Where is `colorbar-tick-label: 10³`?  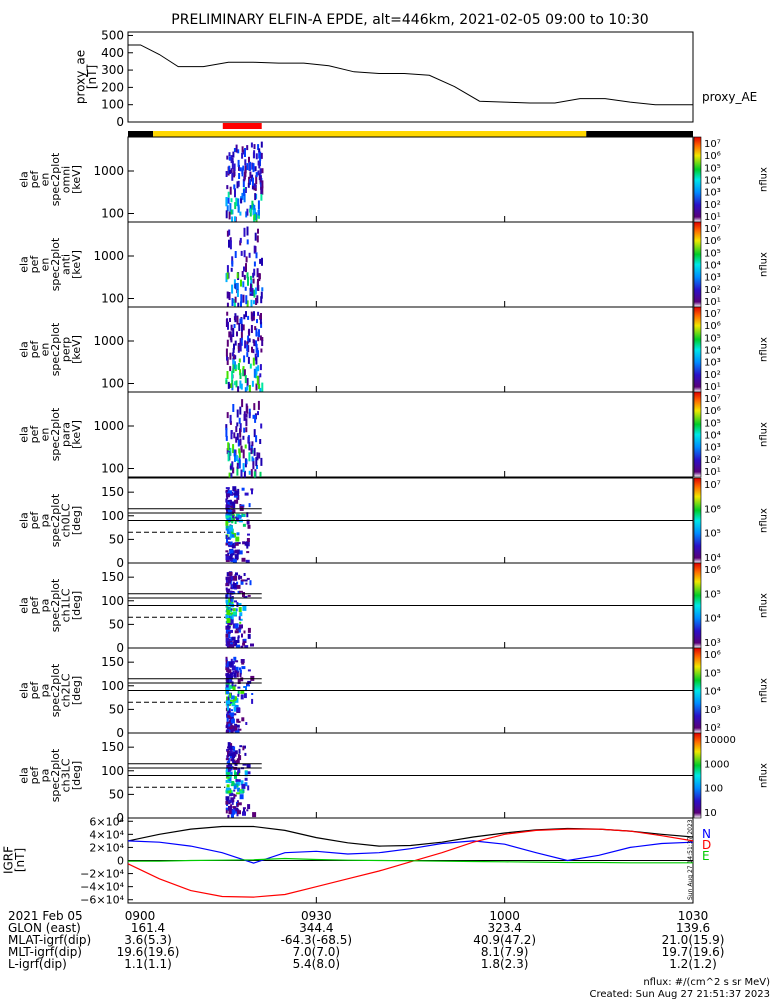
colorbar-tick-label: 10³ is located at coordinates (712, 363).